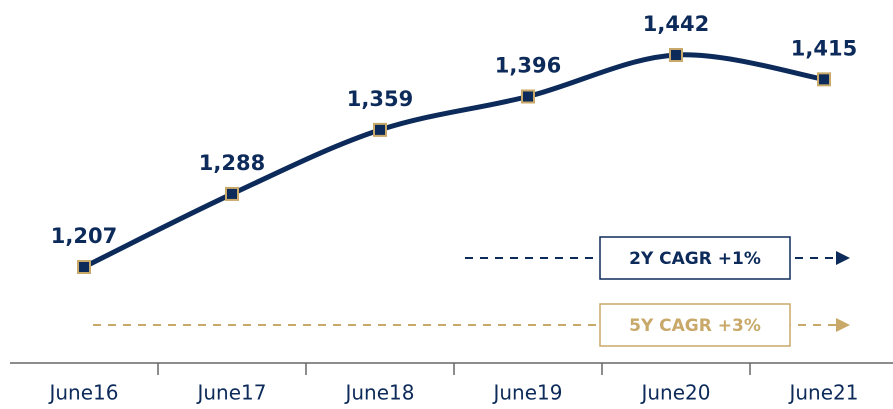  I want to click on annotation-text: 5Y CAGR +3%, so click(695, 326).